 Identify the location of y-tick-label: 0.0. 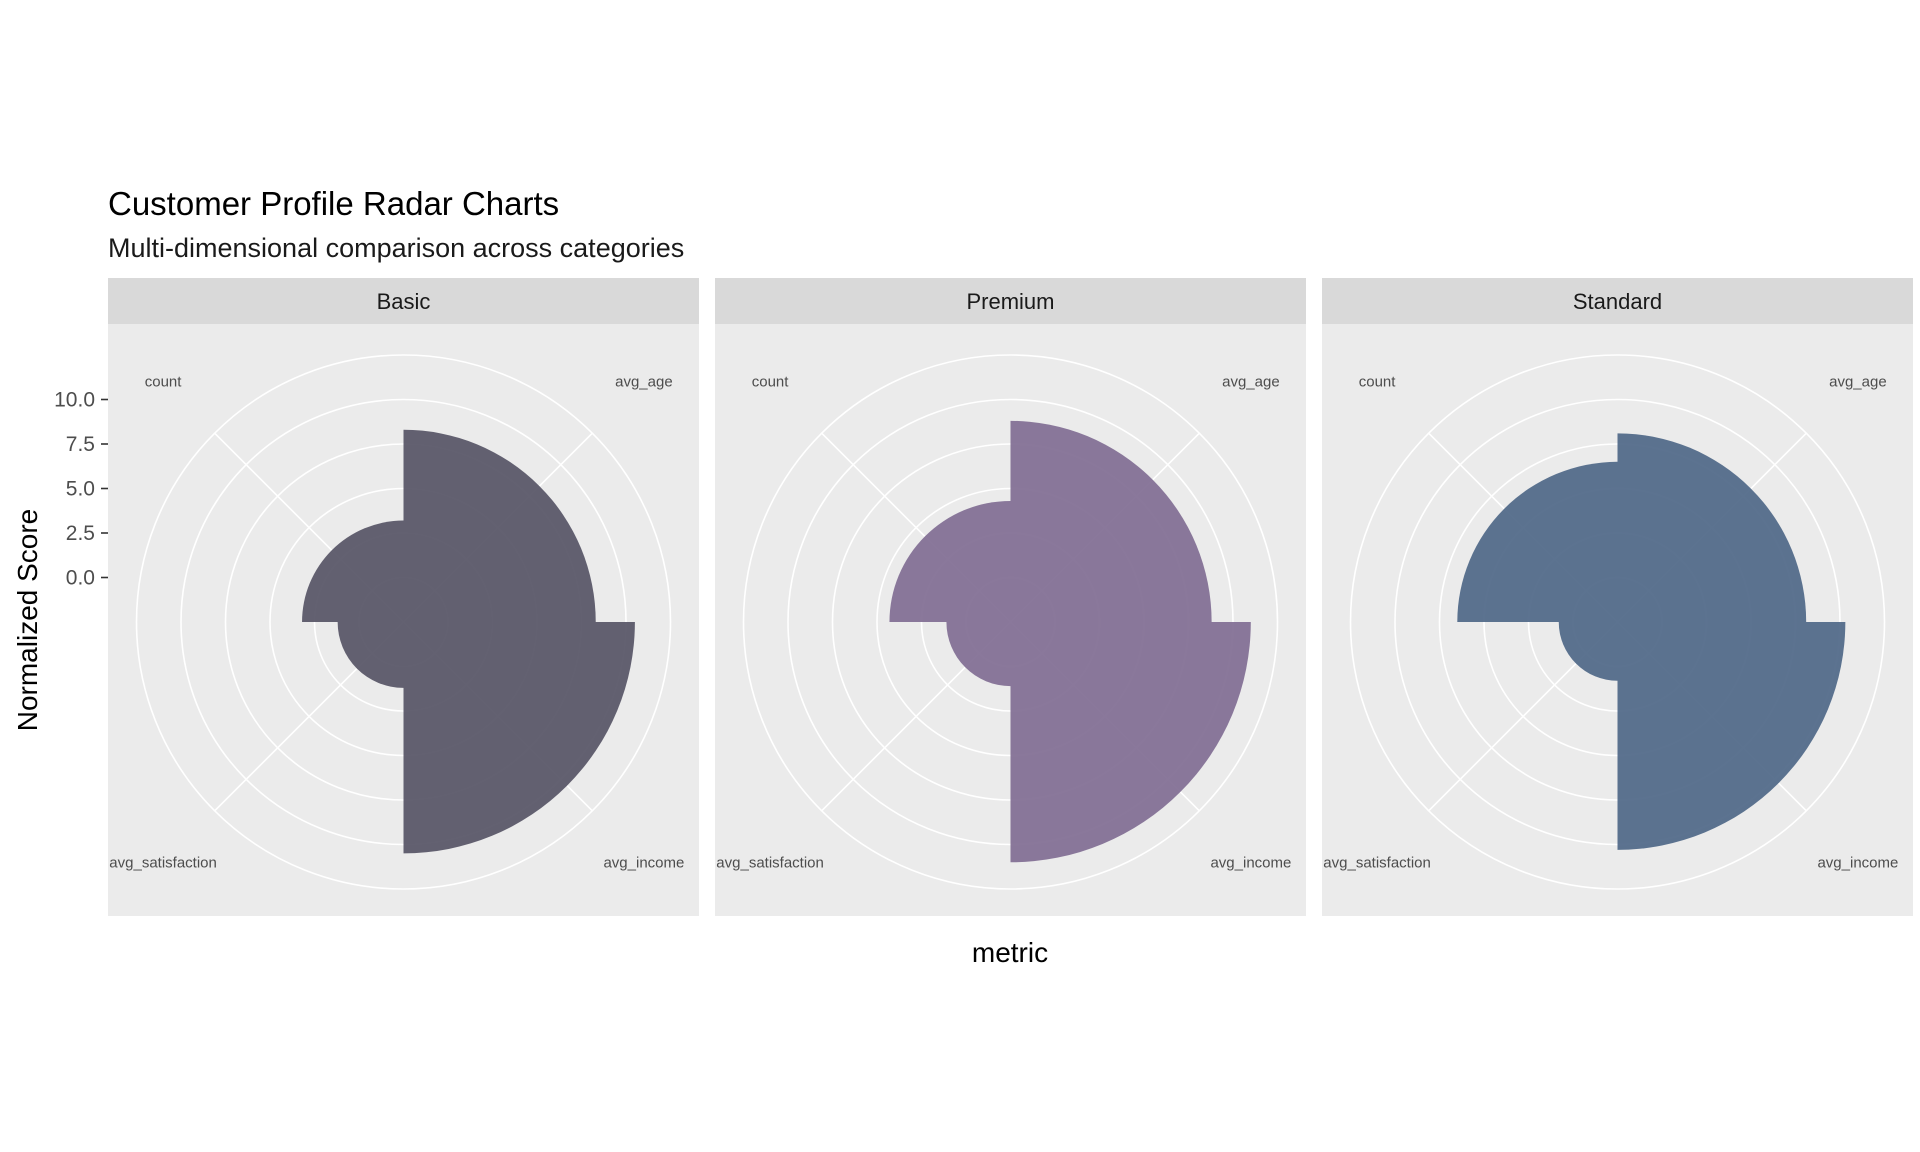
(80, 578).